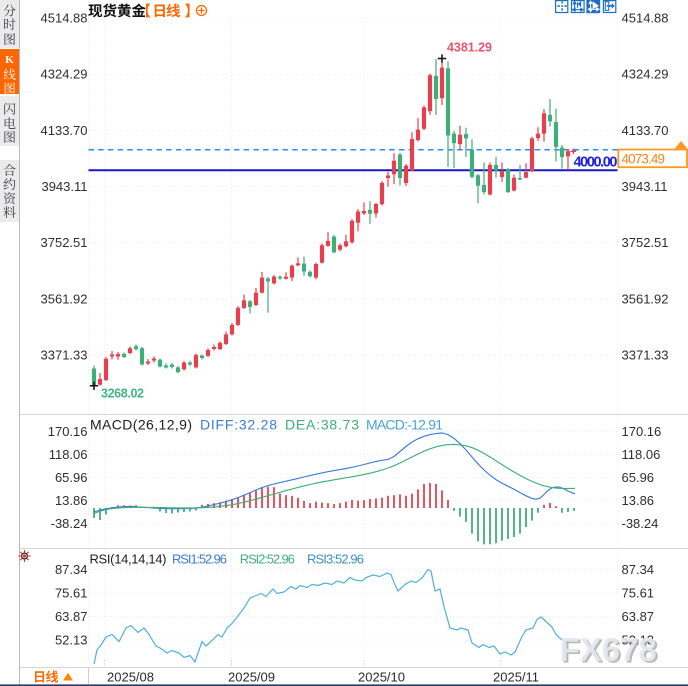 The height and width of the screenshot is (686, 688). What do you see at coordinates (322, 425) in the screenshot?
I see `svg-text: DEA:38.73` at bounding box center [322, 425].